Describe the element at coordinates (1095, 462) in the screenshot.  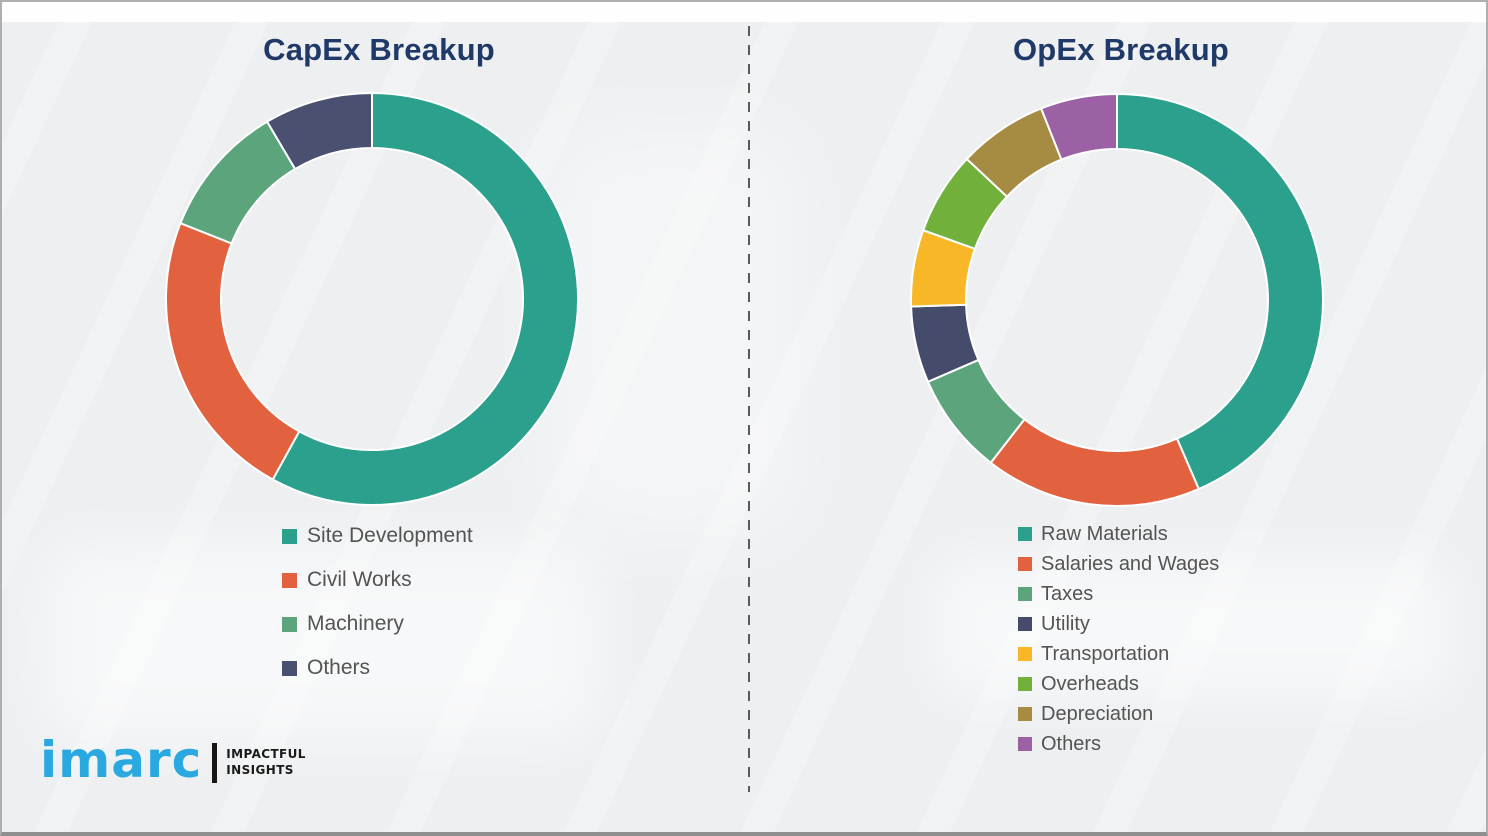
I see `donut-segment-salaries-and-wages` at that location.